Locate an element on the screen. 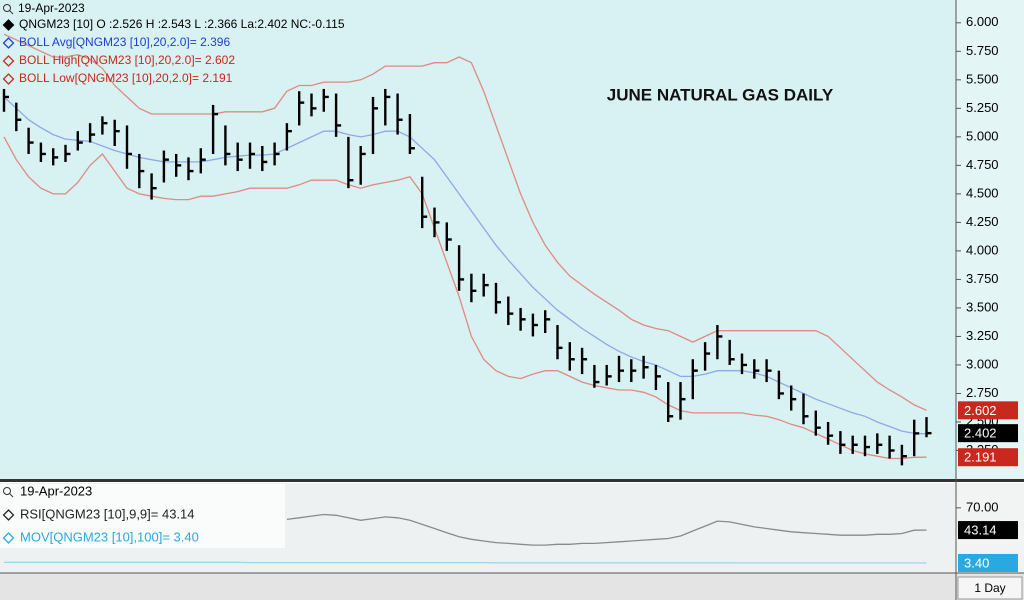 This screenshot has width=1024, height=600. y-tick-label: 4.000 is located at coordinates (982, 249).